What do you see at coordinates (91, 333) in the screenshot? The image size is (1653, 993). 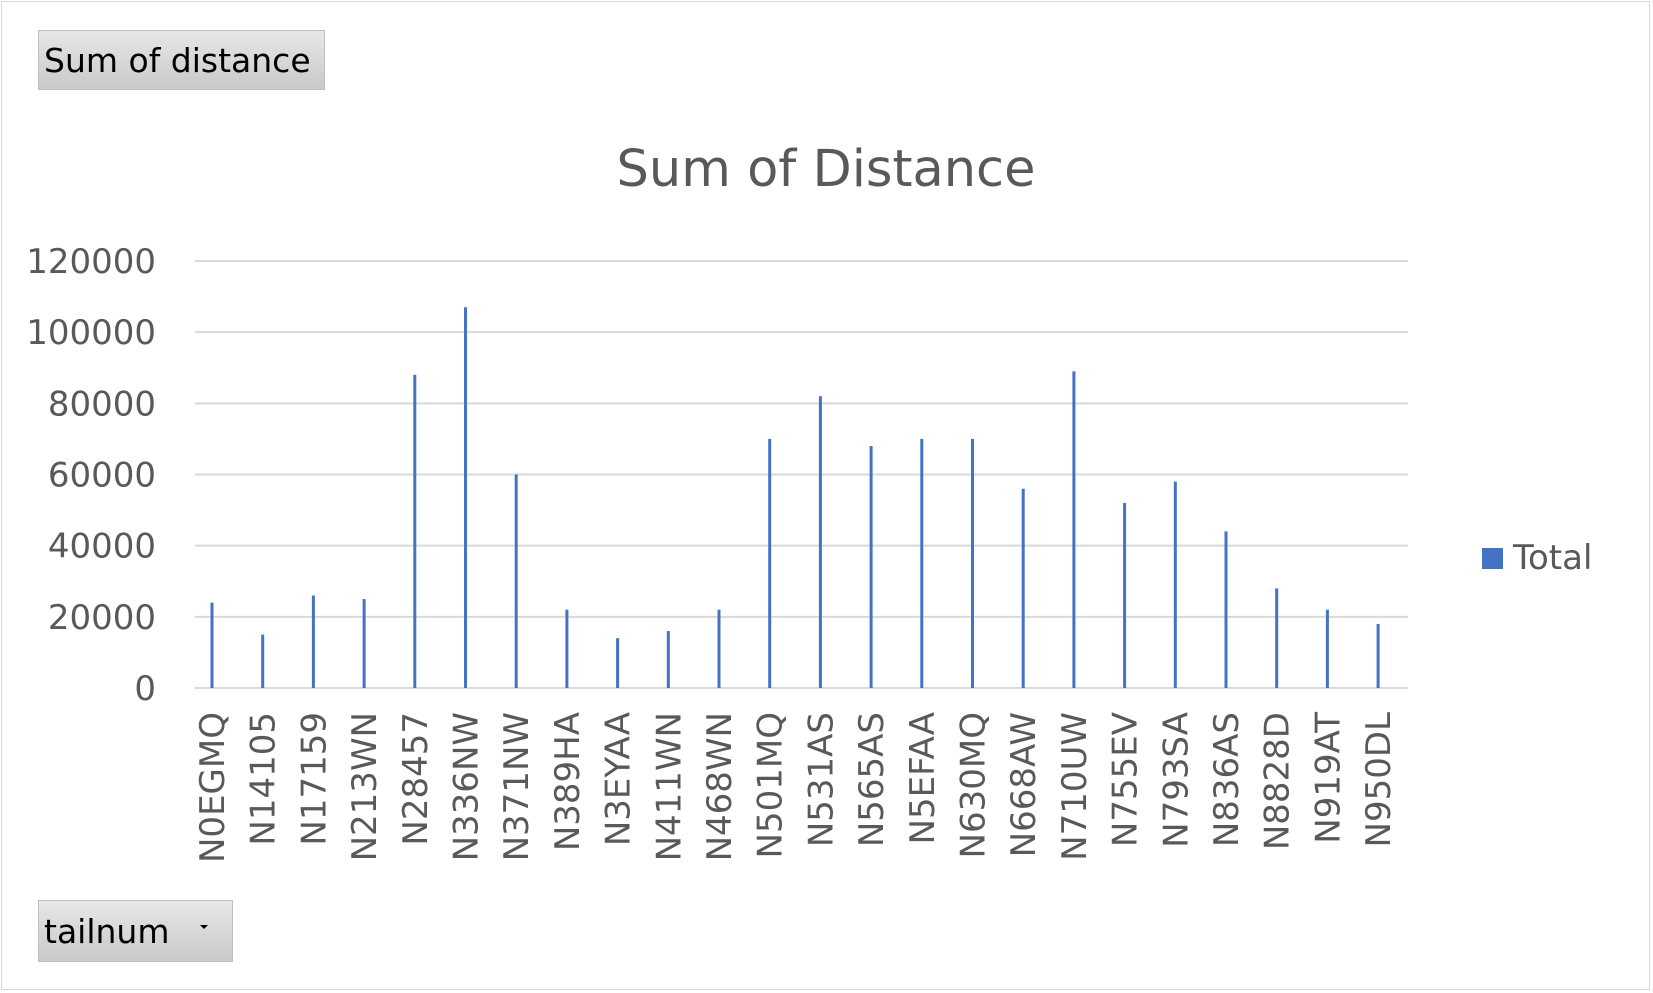 I see `y-tick-label: 100000` at bounding box center [91, 333].